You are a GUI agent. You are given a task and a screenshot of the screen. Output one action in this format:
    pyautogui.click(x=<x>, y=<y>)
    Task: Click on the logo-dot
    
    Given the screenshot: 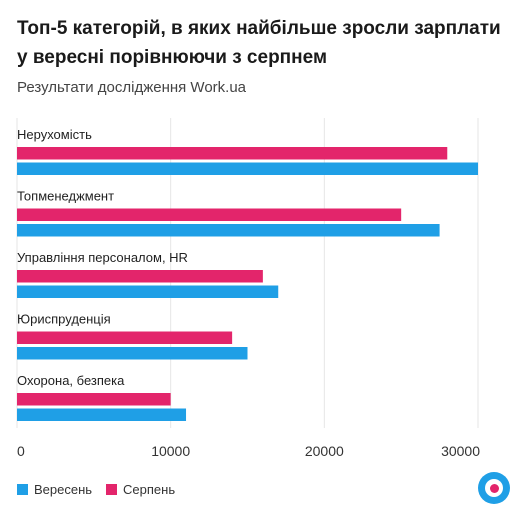 What is the action you would take?
    pyautogui.click(x=494, y=488)
    